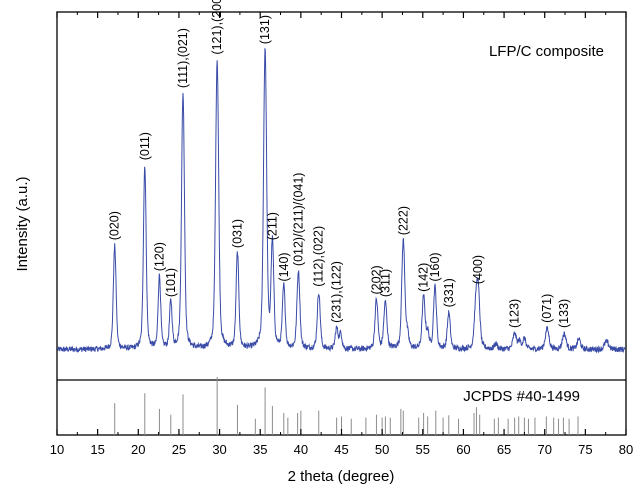 This screenshot has height=490, width=635. What do you see at coordinates (546, 51) in the screenshot?
I see `series-label: LFP/C composite` at bounding box center [546, 51].